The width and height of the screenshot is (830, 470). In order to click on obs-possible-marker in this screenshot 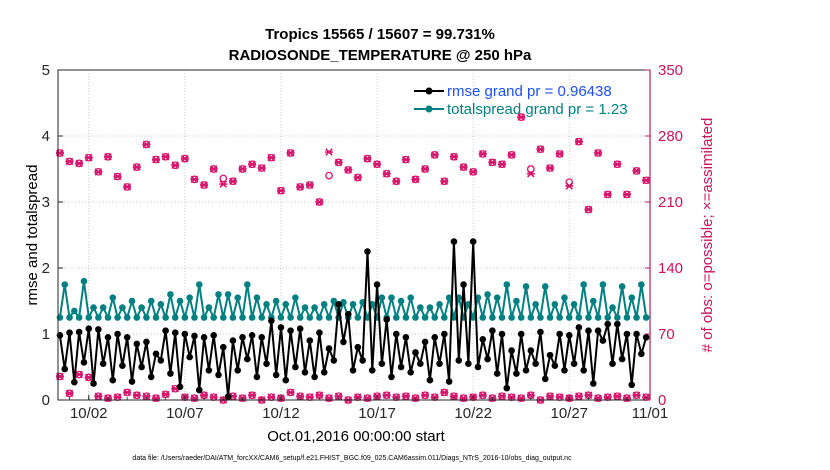, I will do `click(223, 178)`.